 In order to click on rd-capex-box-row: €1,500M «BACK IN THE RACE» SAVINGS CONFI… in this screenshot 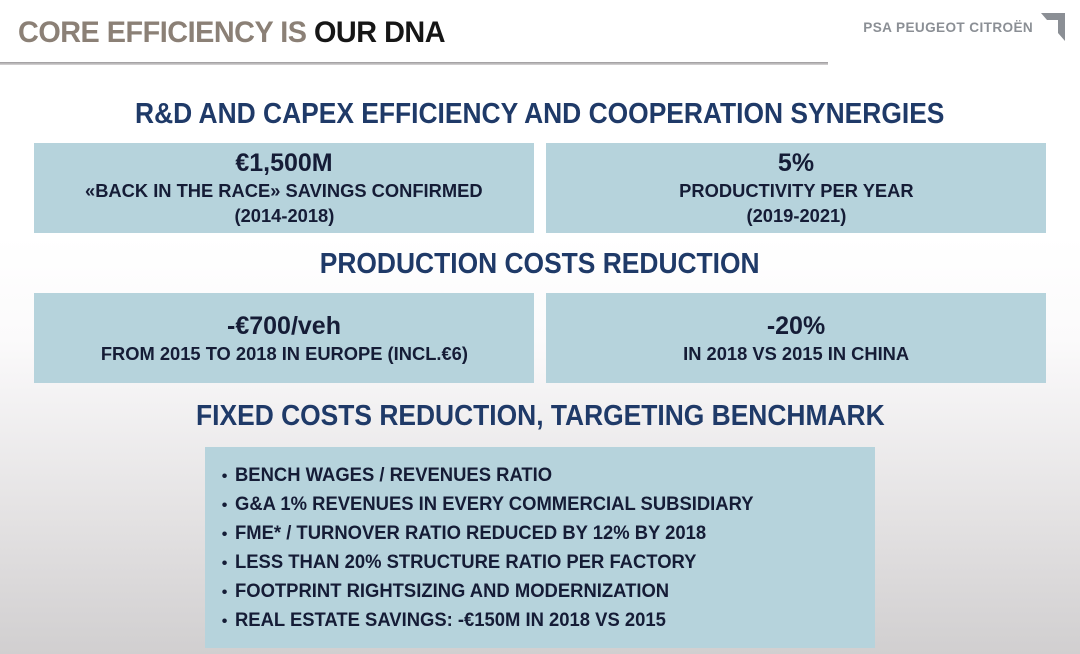, I will do `click(540, 188)`.